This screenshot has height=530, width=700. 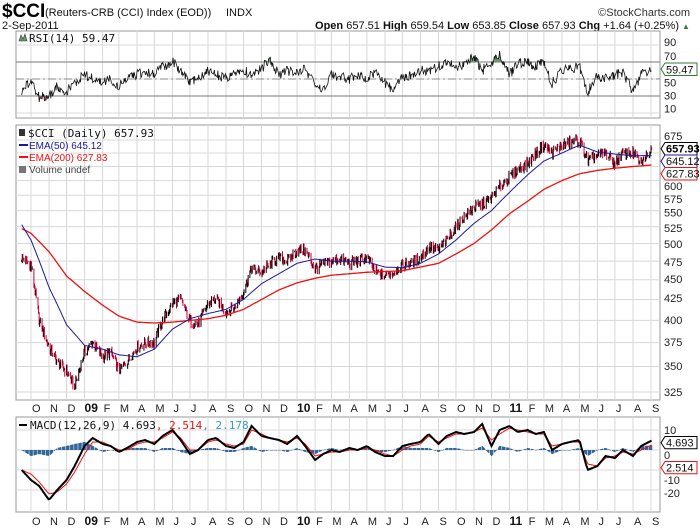 I want to click on price-y-label: 500, so click(x=673, y=245).